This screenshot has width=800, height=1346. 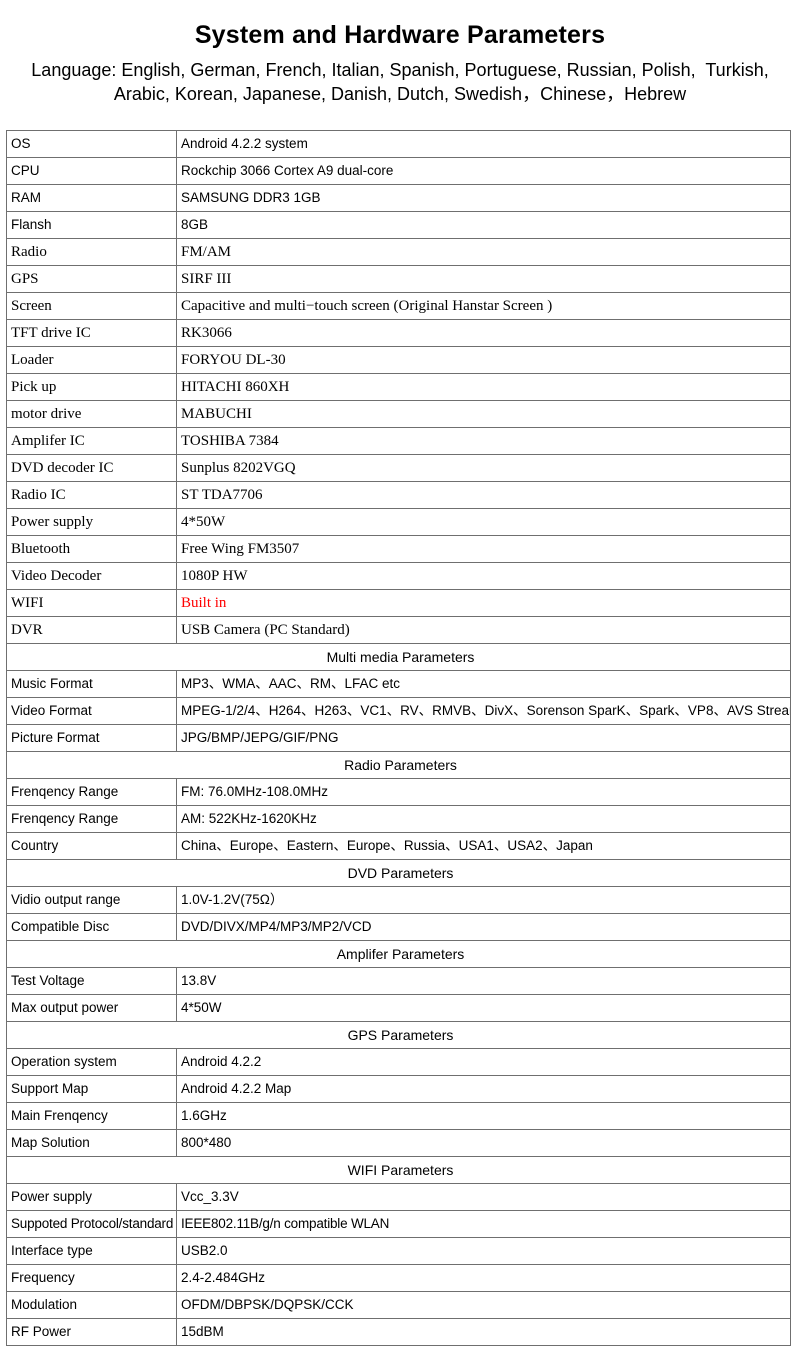 What do you see at coordinates (91, 1008) in the screenshot?
I see `spec-label-cell: Max output power` at bounding box center [91, 1008].